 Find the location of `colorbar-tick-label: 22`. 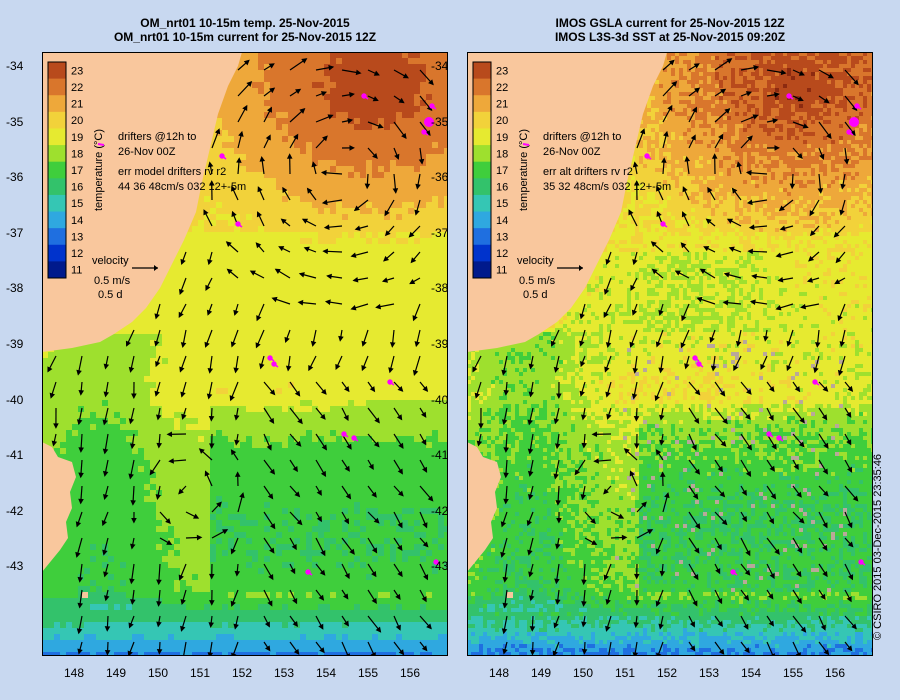

colorbar-tick-label: 22 is located at coordinates (502, 88).